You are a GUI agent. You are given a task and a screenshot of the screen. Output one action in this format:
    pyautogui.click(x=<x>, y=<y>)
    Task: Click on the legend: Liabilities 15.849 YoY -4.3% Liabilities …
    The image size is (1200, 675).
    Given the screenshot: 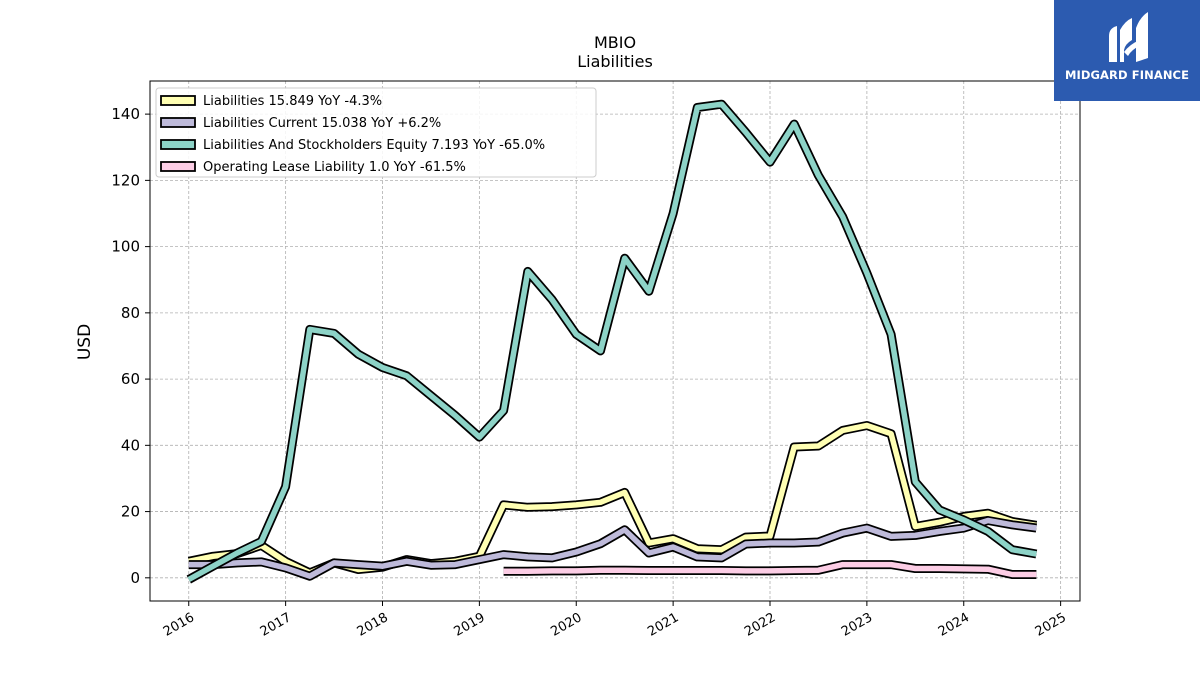 What is the action you would take?
    pyautogui.click(x=376, y=132)
    